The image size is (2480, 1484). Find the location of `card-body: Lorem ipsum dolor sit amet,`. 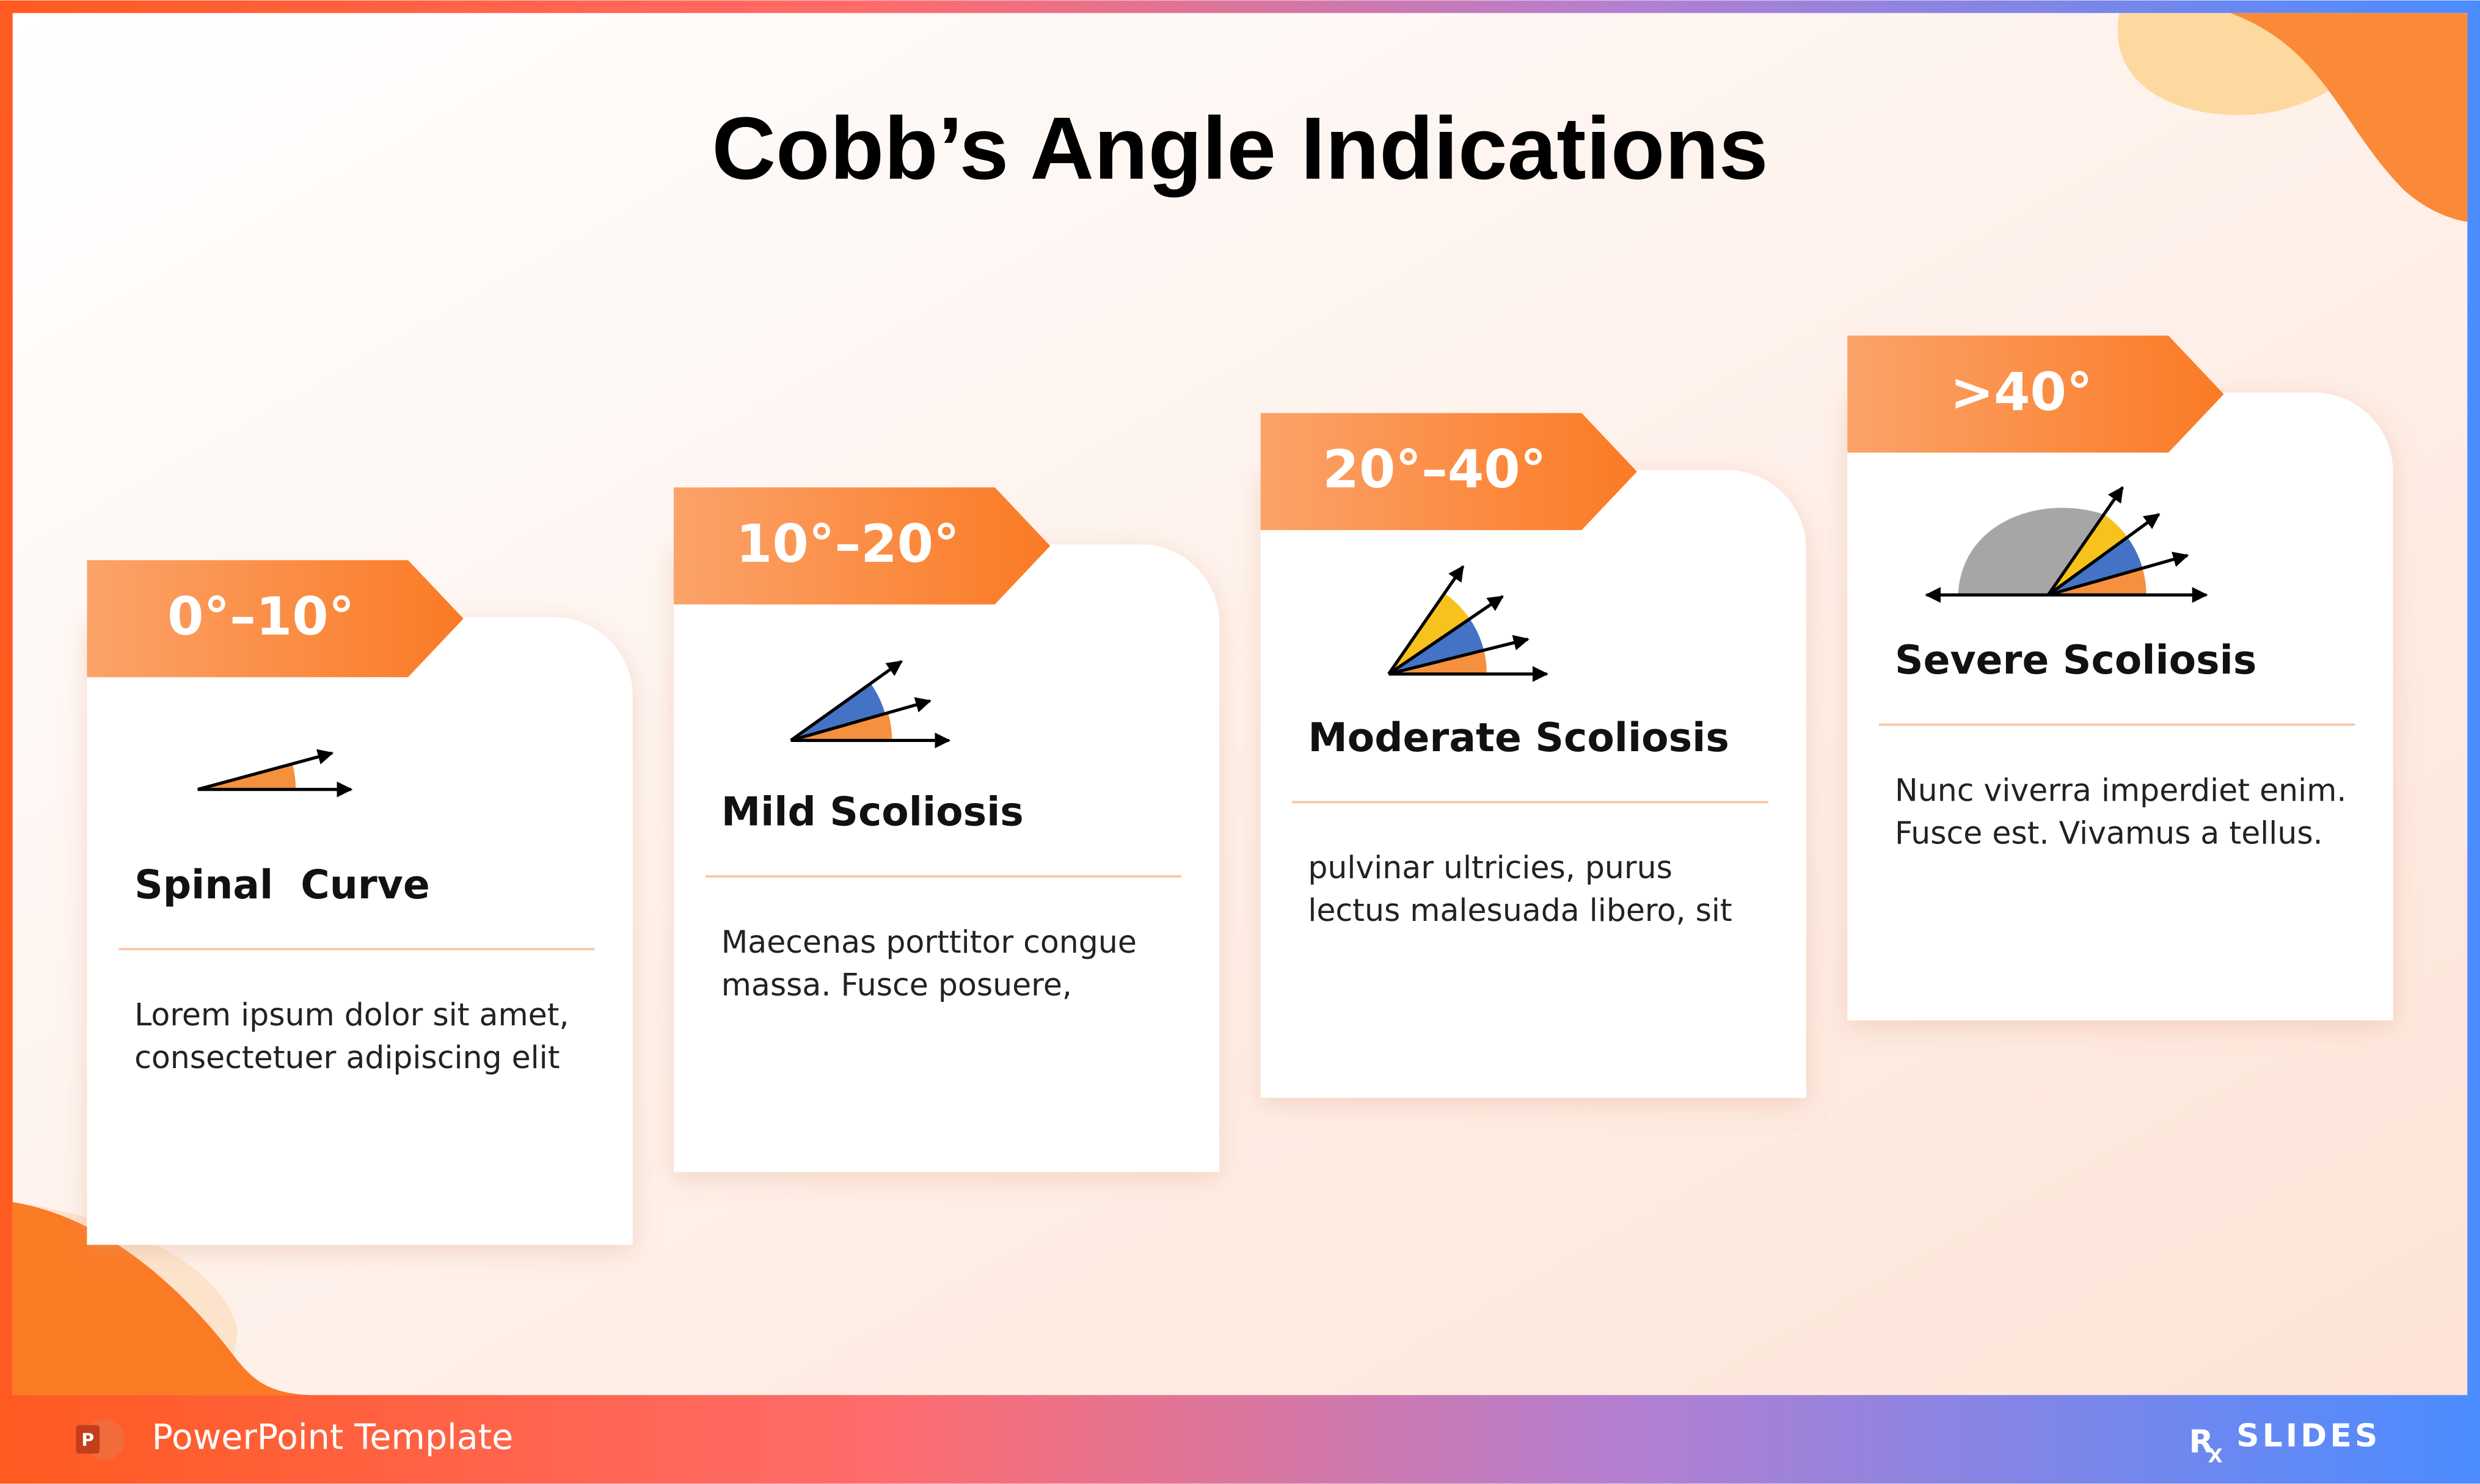

card-body: Lorem ipsum dolor sit amet, is located at coordinates (352, 1015).